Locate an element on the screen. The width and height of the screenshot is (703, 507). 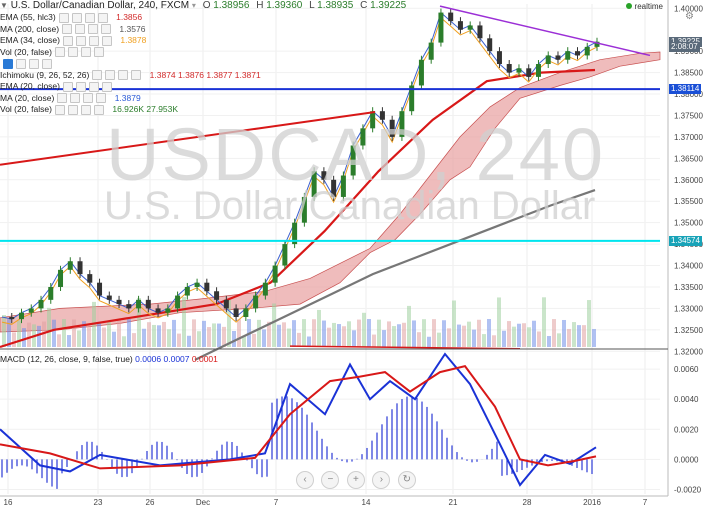
volume-divergence-line is located at coordinates (405, 347).